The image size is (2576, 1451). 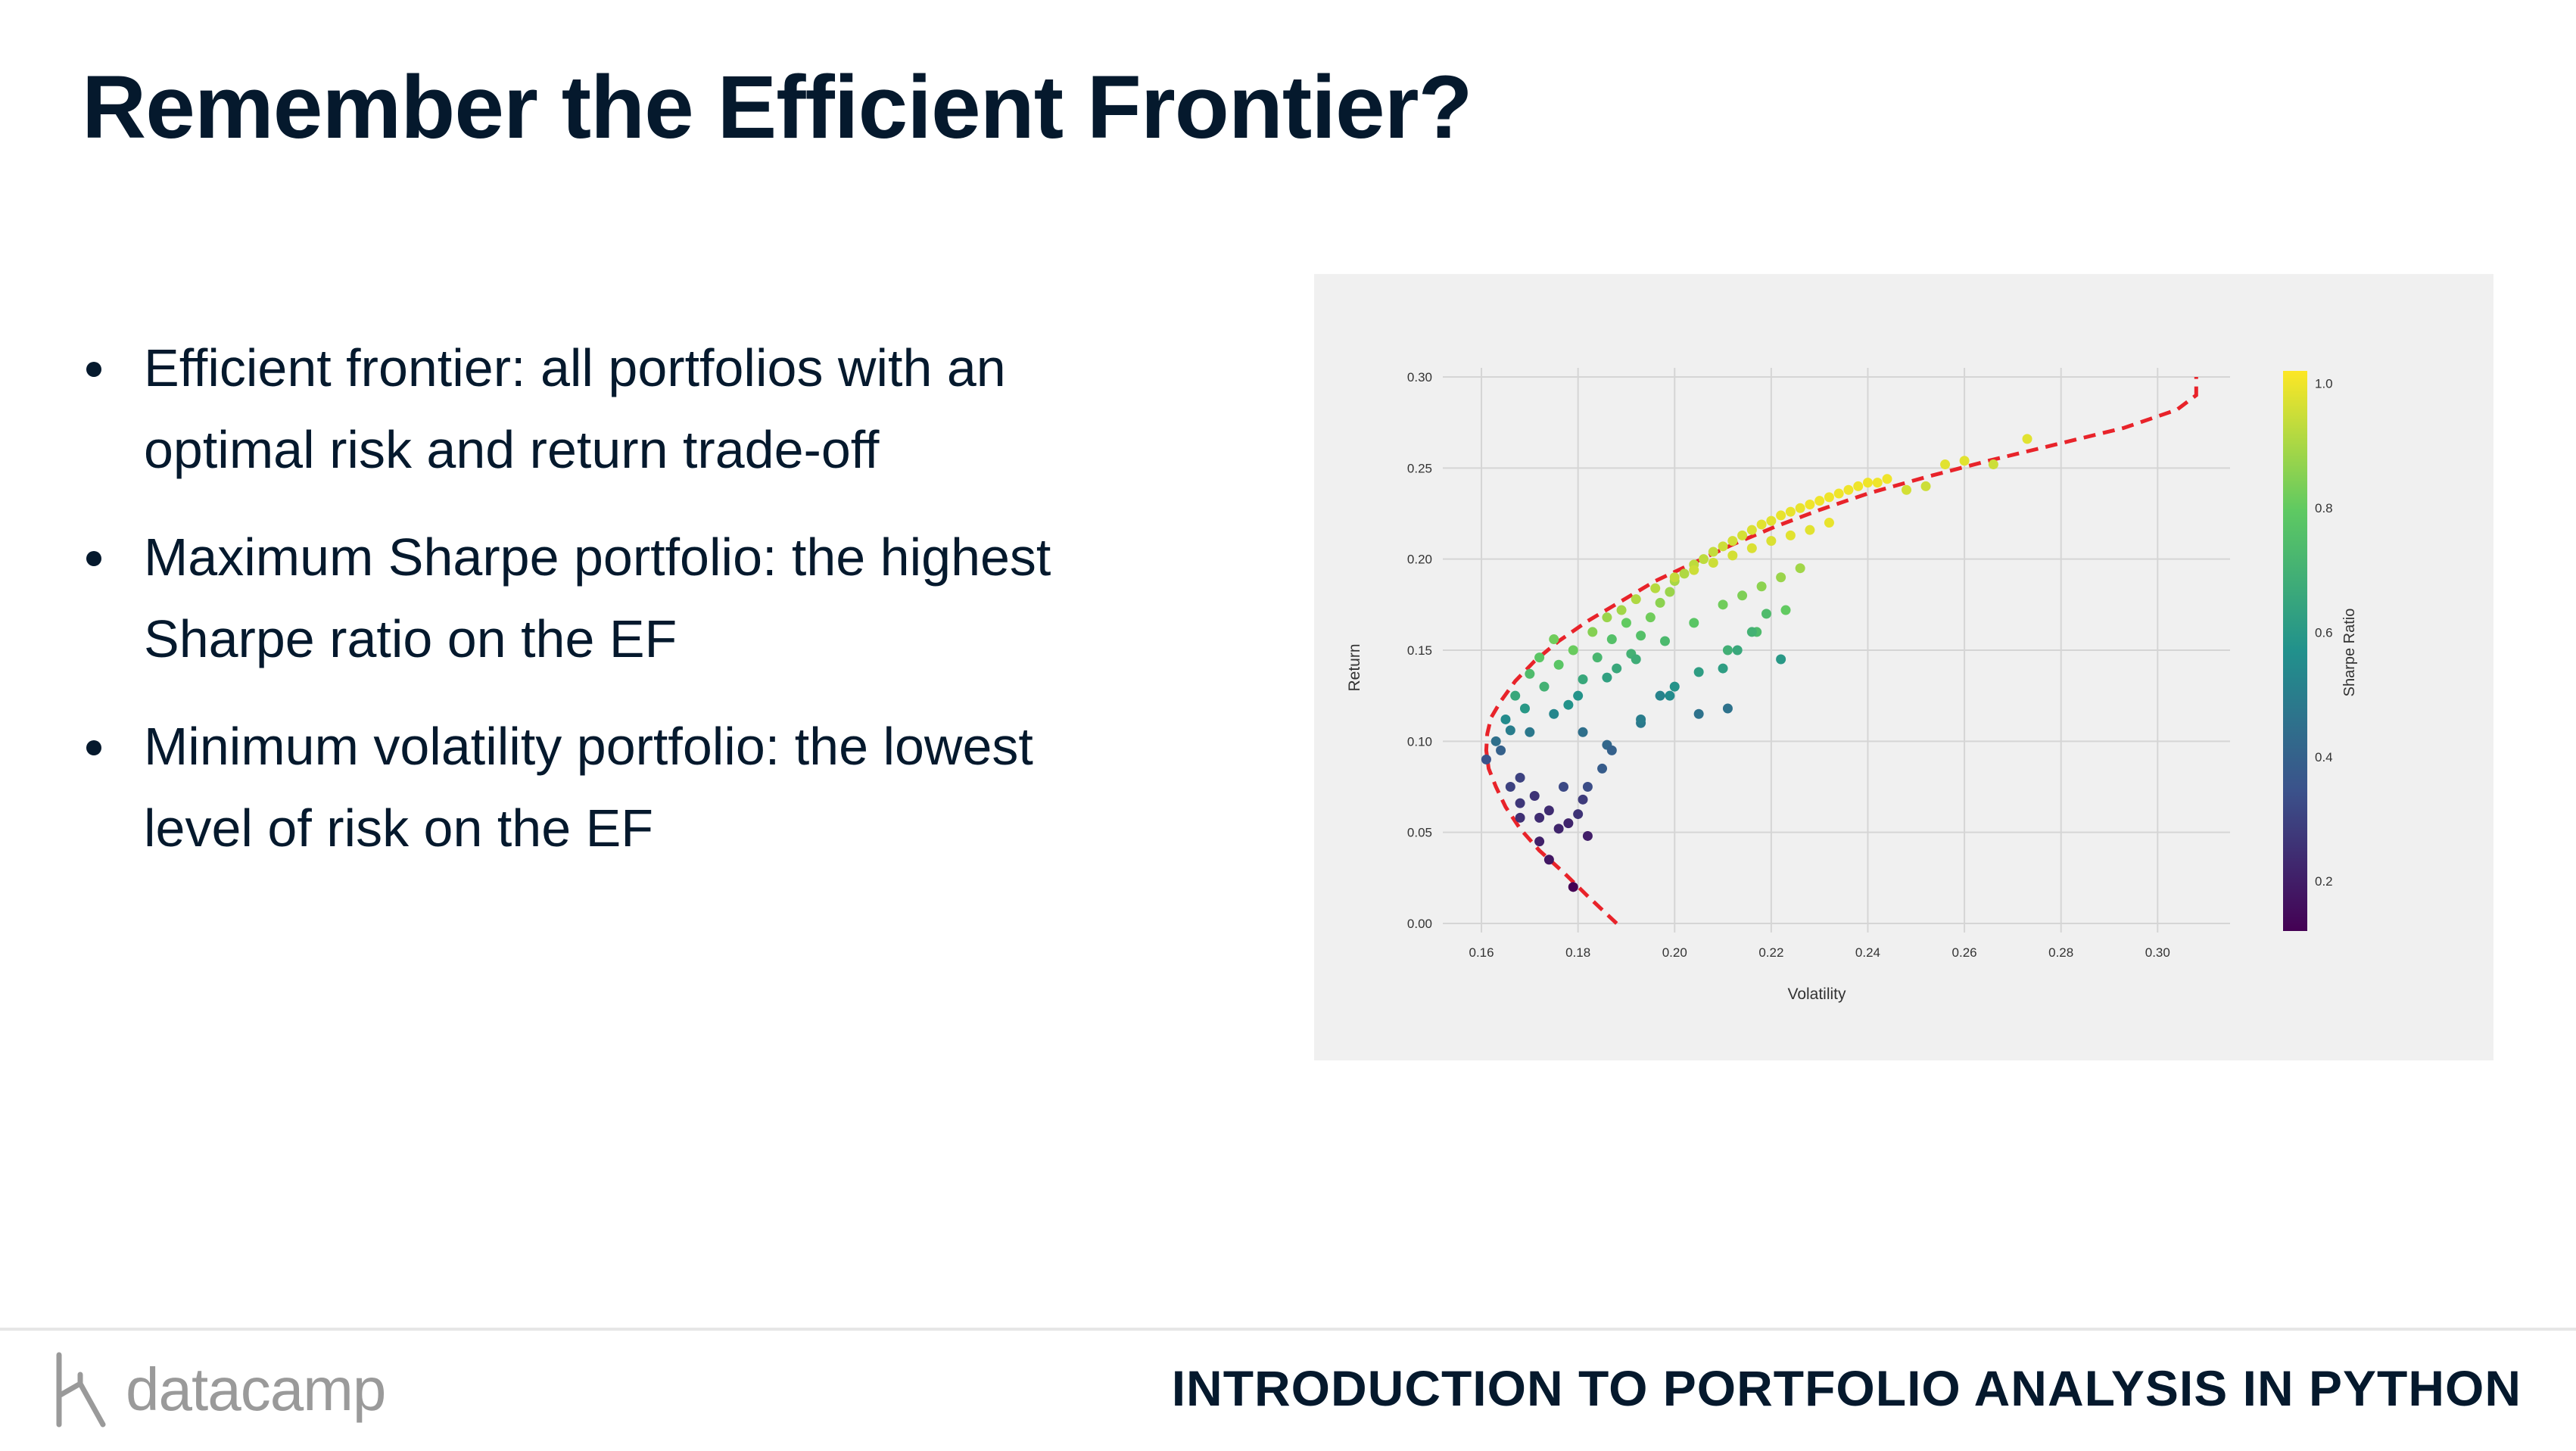 I want to click on grid, so click(x=1837, y=650).